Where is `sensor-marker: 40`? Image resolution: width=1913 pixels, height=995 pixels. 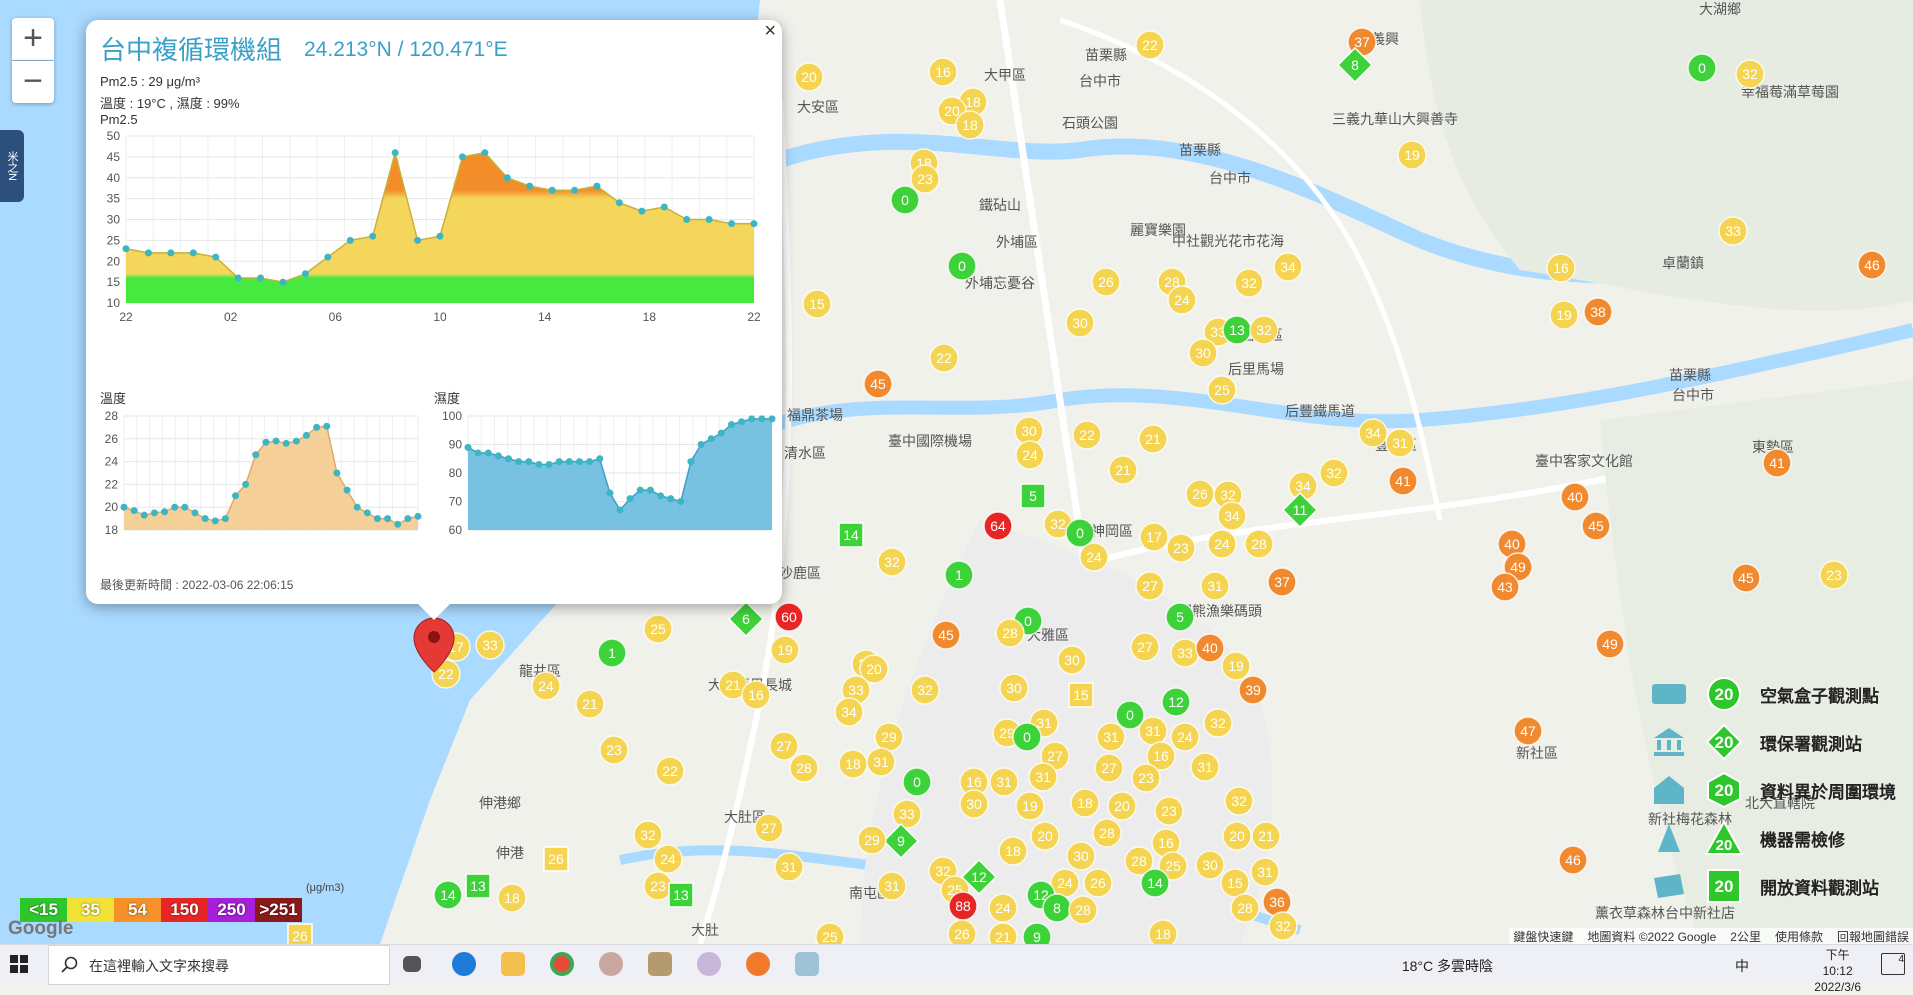
sensor-marker: 40 is located at coordinates (1210, 648).